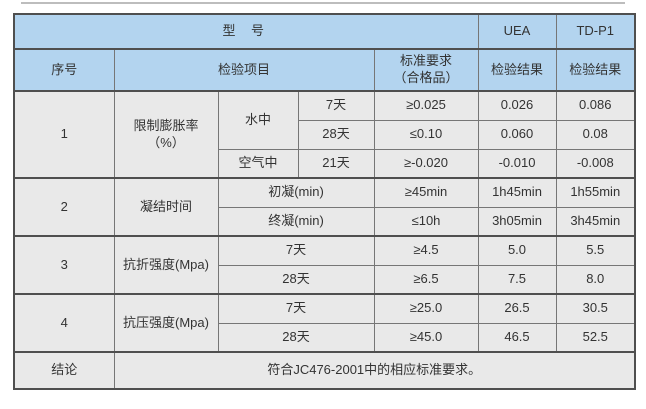 The width and height of the screenshot is (646, 409). Describe the element at coordinates (595, 70) in the screenshot. I see `cell-col-result-tdp1: 检验结果` at that location.